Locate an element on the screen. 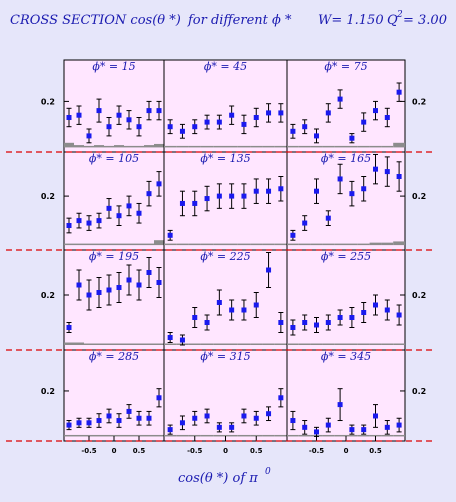  panel: ϕ* = 255 0.2 is located at coordinates (356, 300).